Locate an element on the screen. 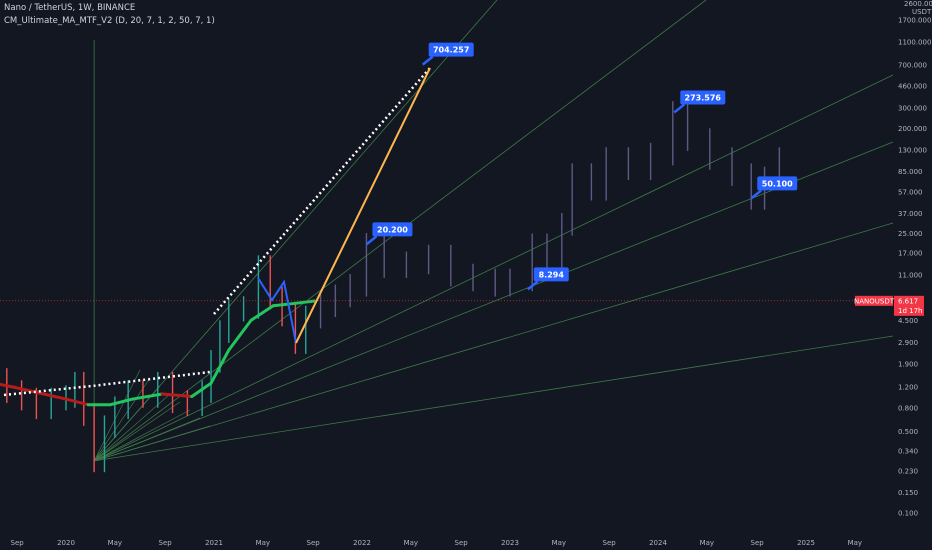 This screenshot has height=550, width=932. callout-label: 704.257 is located at coordinates (451, 50).